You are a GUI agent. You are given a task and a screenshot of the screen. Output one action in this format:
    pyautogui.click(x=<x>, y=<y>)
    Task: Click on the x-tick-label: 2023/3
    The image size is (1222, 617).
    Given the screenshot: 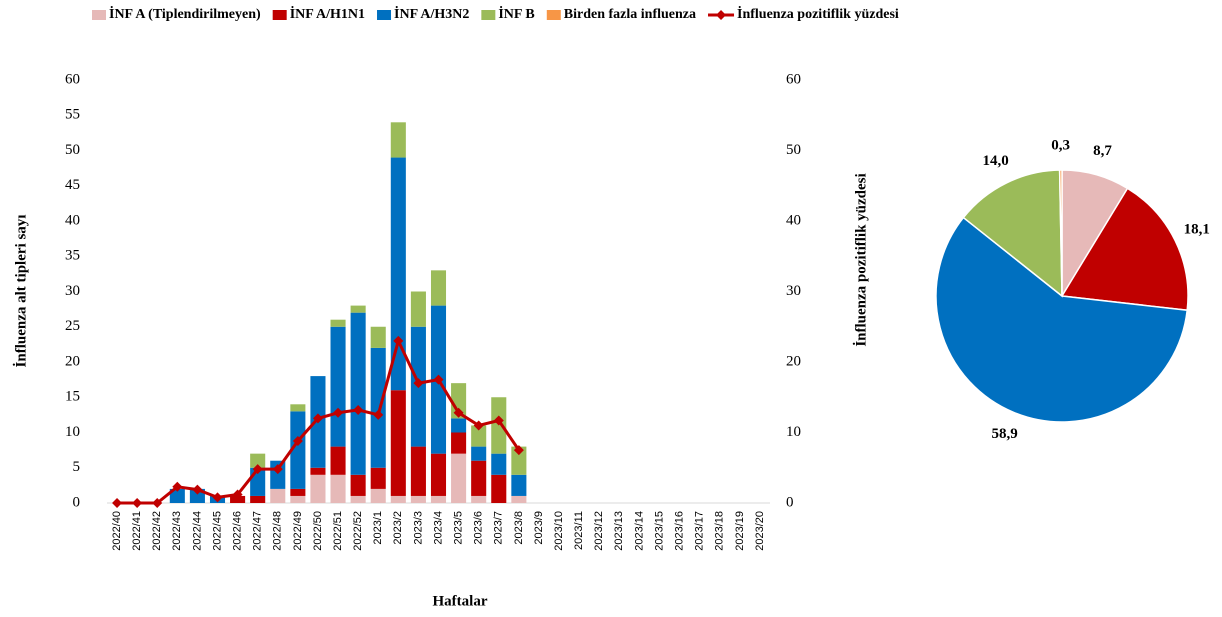 What is the action you would take?
    pyautogui.click(x=418, y=528)
    